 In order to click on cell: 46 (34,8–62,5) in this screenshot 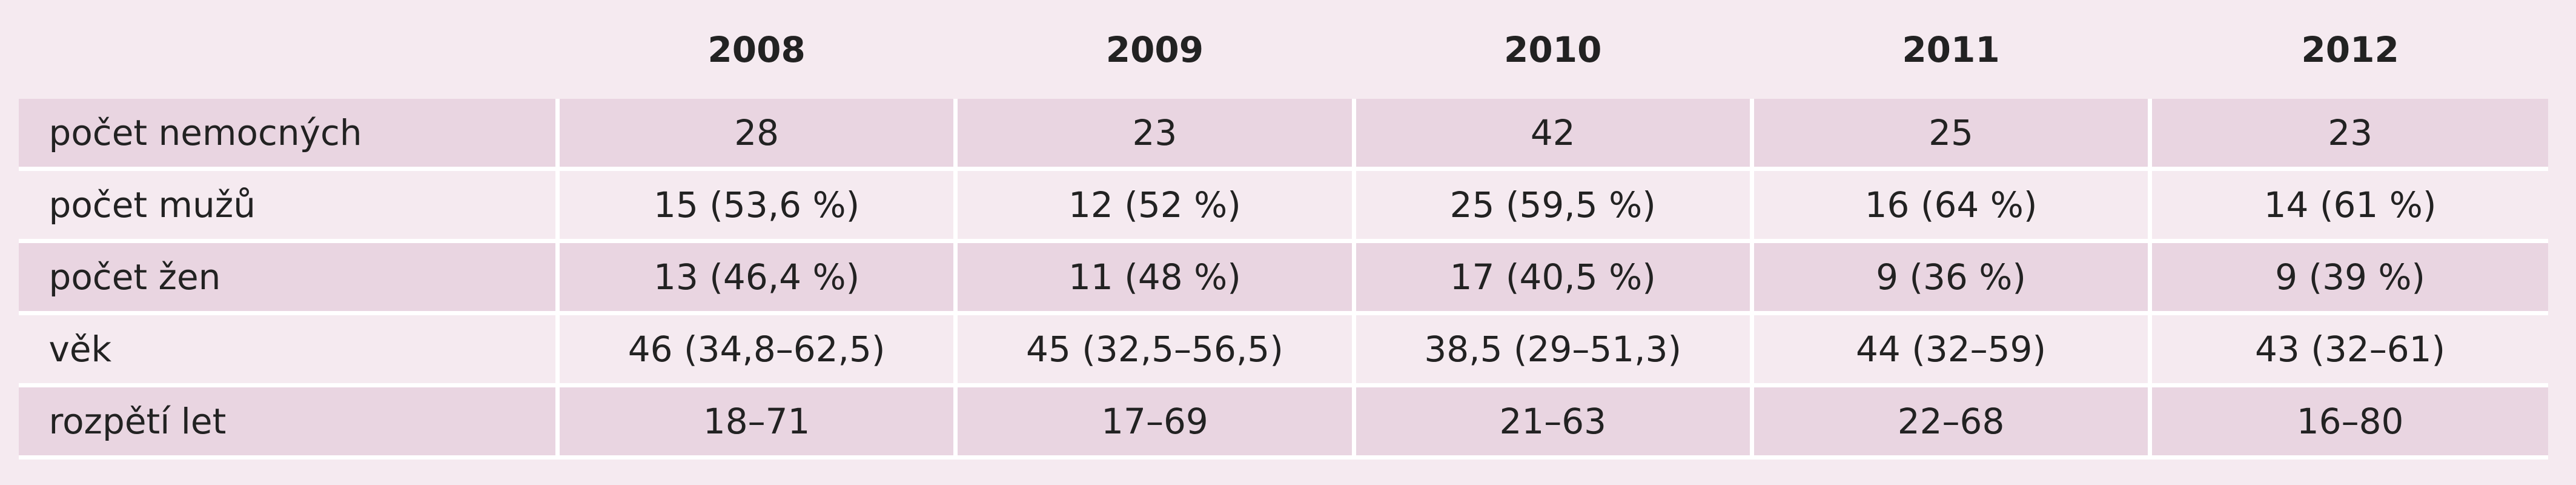, I will do `click(756, 350)`.